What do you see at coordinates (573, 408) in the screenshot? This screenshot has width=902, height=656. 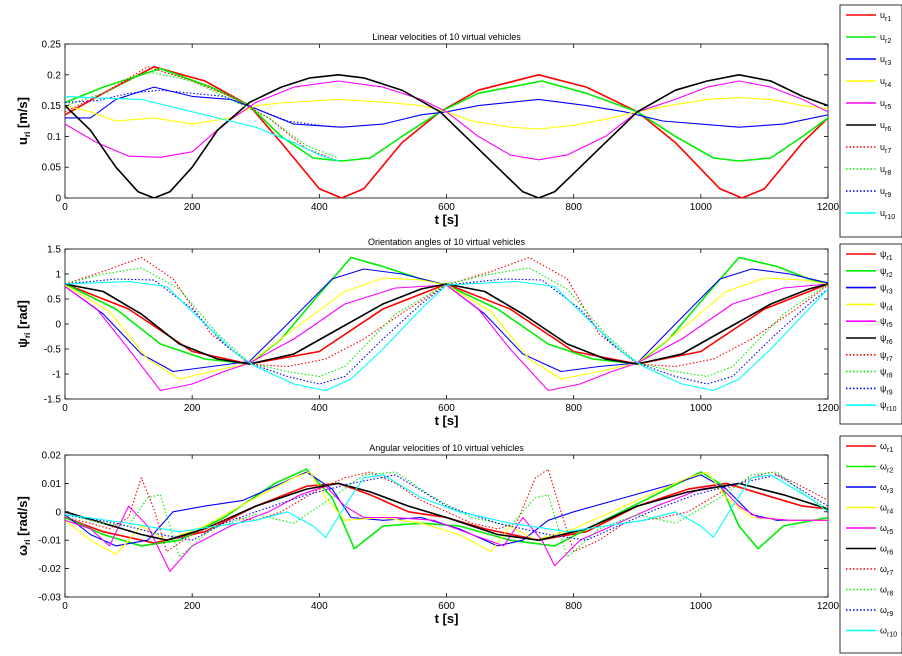 I see `x-tick-label: 800` at bounding box center [573, 408].